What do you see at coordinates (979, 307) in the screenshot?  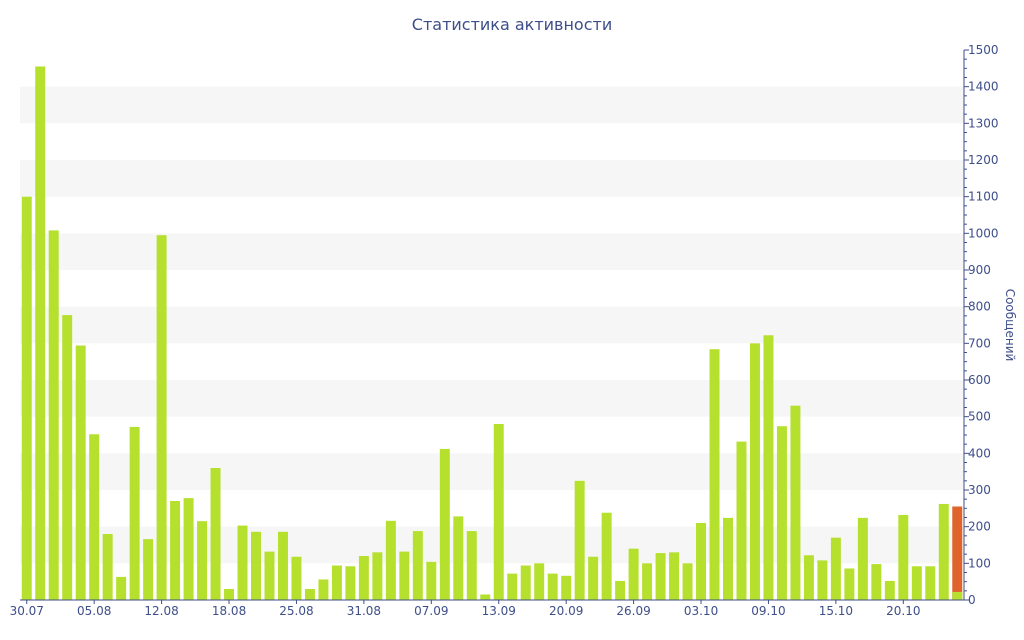 I see `y-tick-label: 800` at bounding box center [979, 307].